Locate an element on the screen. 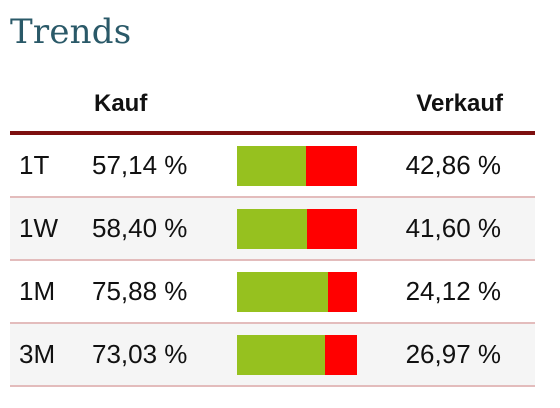 This screenshot has height=408, width=560. sell-percentage: 26,97 % is located at coordinates (453, 354).